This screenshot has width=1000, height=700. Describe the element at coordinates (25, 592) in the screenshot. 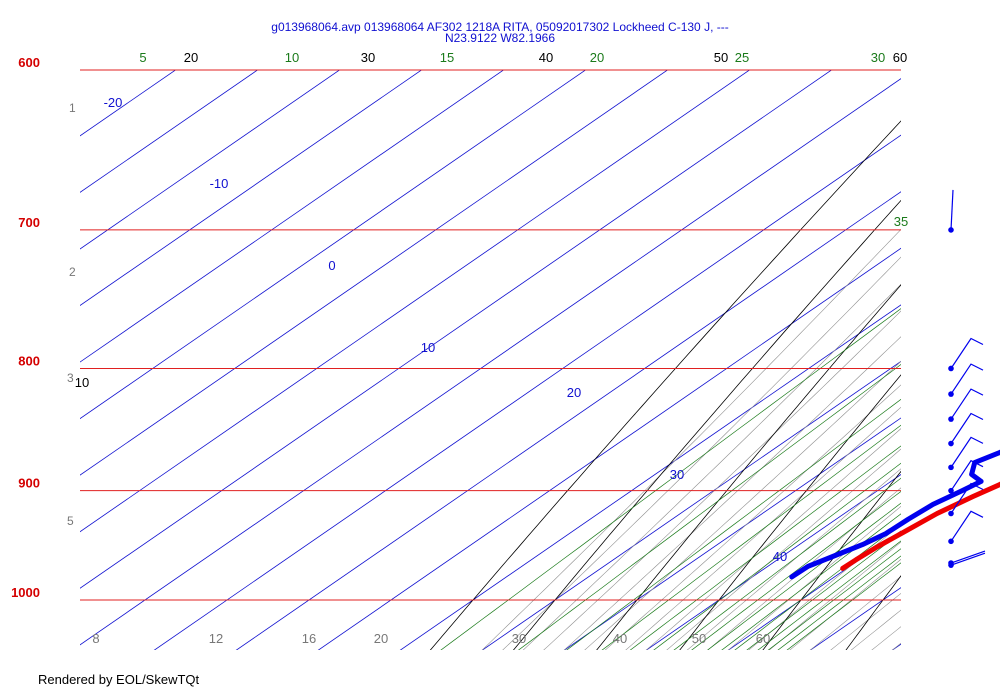

I see `pressure-label: 1000` at that location.